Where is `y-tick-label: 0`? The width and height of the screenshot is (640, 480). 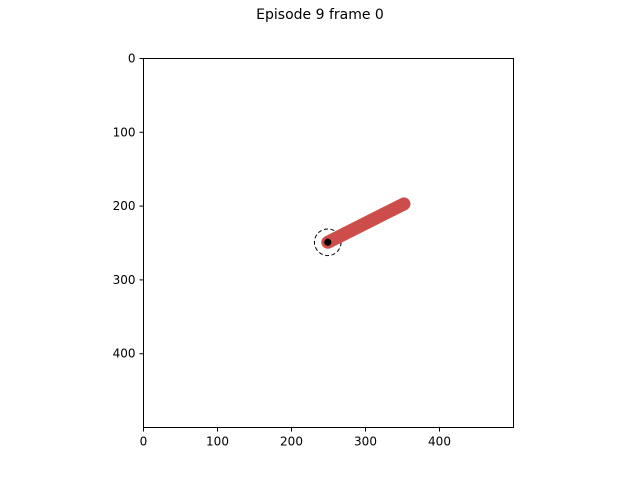
y-tick-label: 0 is located at coordinates (132, 59).